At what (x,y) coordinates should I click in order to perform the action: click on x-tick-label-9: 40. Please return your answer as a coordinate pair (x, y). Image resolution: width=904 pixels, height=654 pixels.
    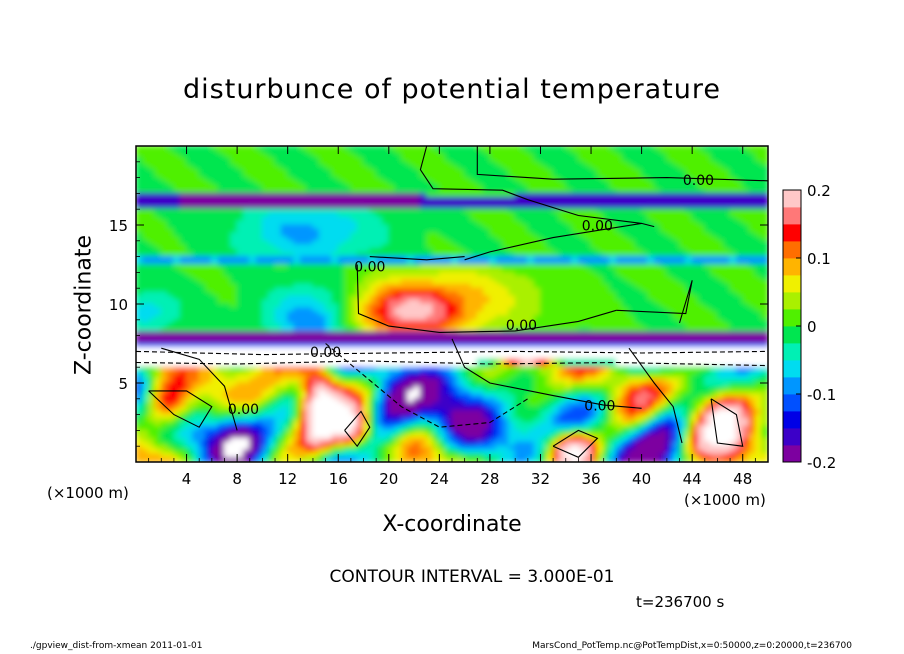
    Looking at the image, I should click on (641, 479).